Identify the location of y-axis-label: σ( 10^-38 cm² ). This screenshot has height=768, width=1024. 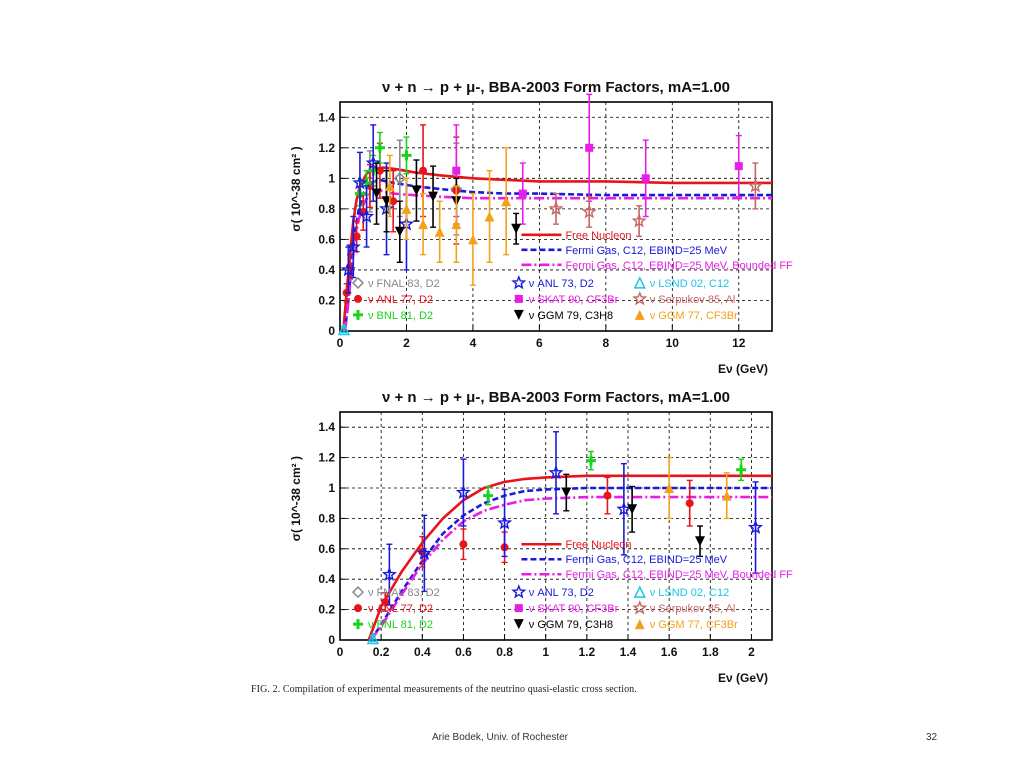
(296, 188).